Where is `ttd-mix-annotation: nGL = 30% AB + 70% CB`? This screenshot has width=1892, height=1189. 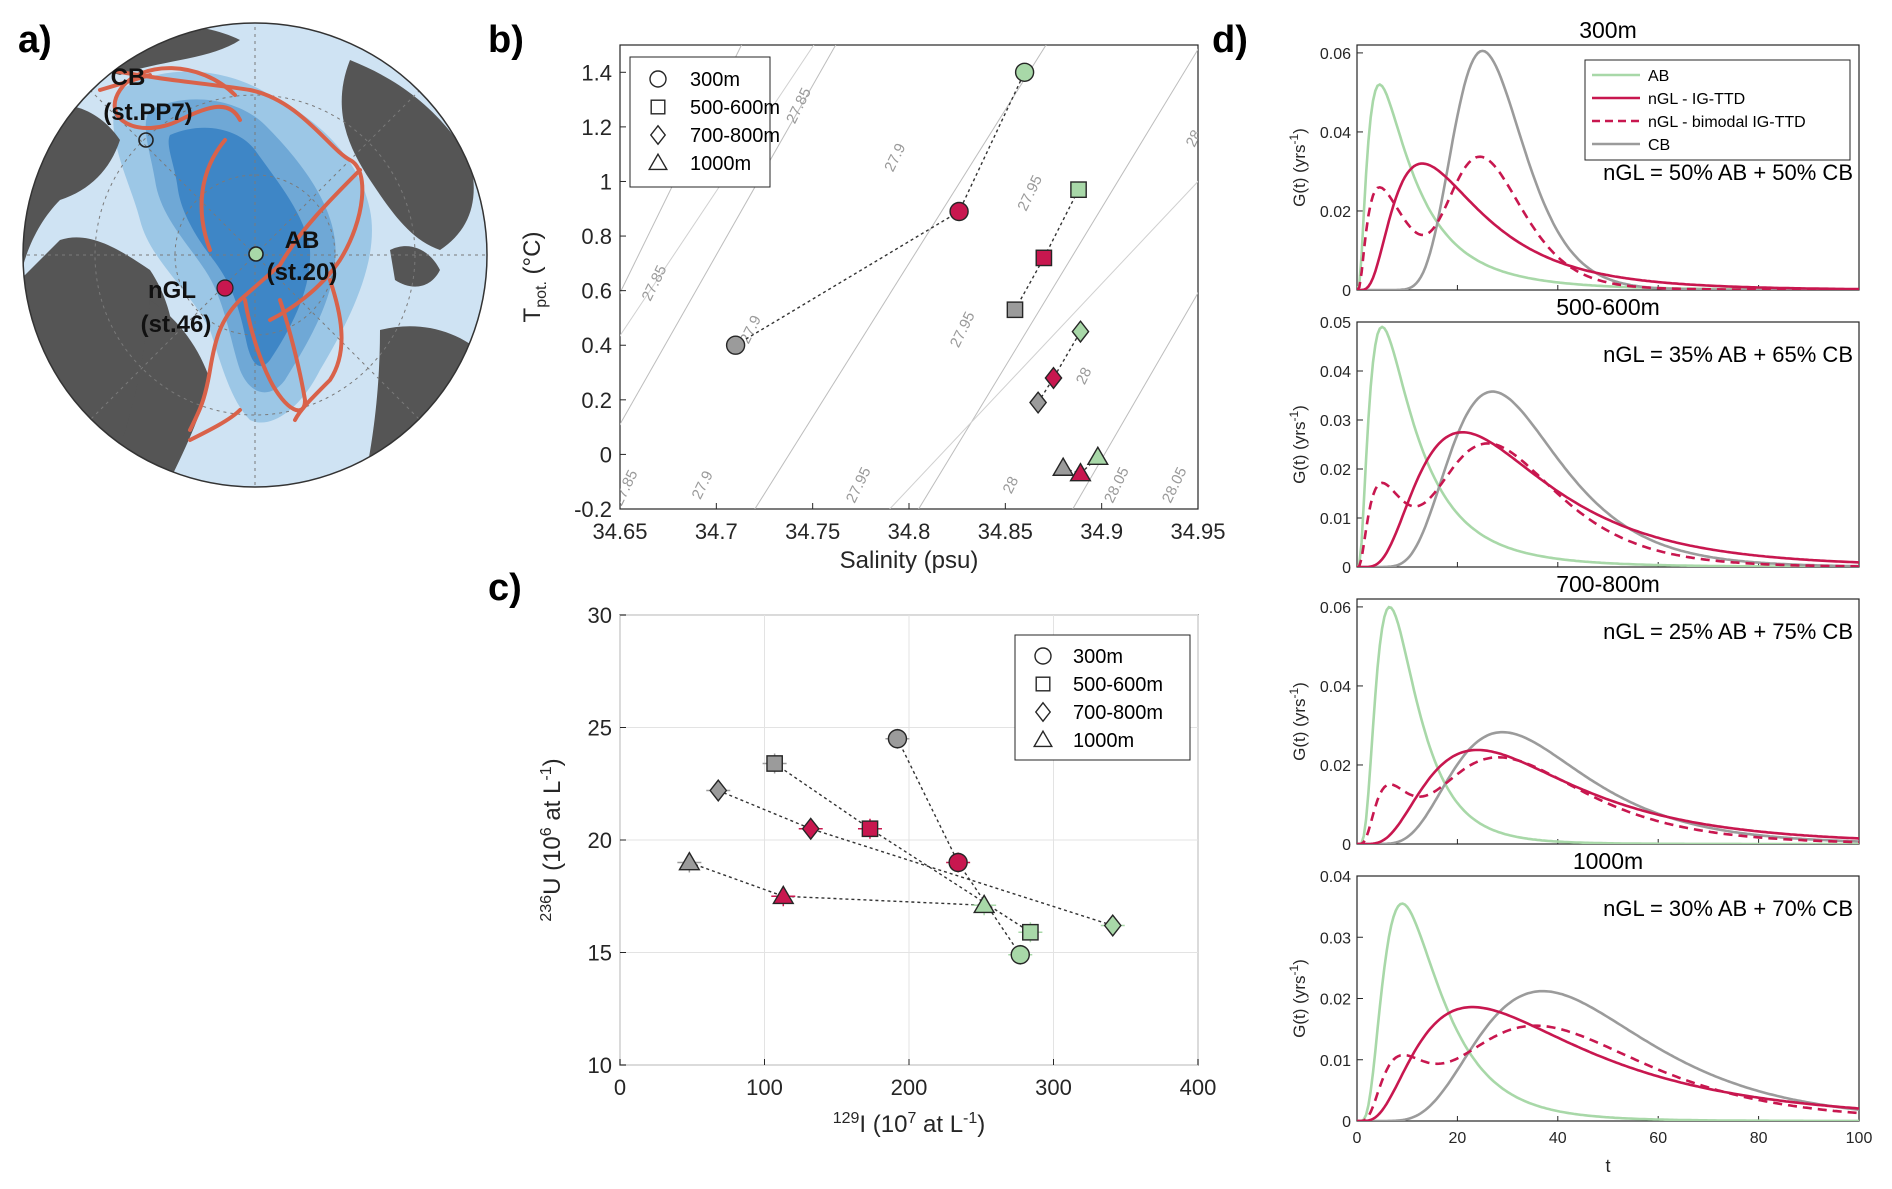 ttd-mix-annotation: nGL = 30% AB + 70% CB is located at coordinates (1728, 908).